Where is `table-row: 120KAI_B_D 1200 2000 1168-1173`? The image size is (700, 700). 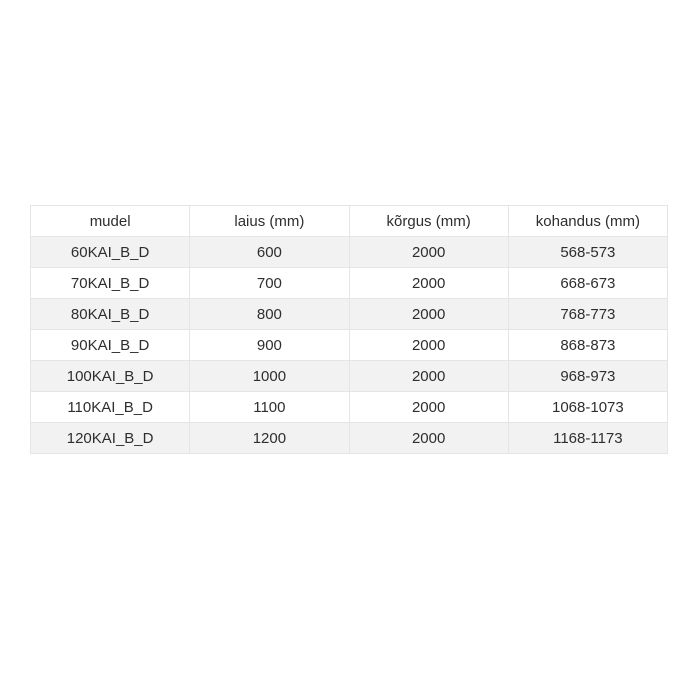
table-row: 120KAI_B_D 1200 2000 1168-1173 is located at coordinates (349, 438).